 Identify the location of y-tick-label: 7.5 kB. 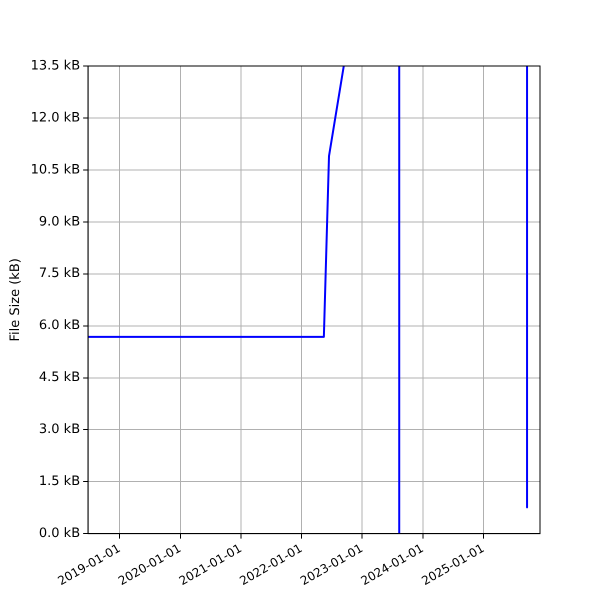
(59, 274).